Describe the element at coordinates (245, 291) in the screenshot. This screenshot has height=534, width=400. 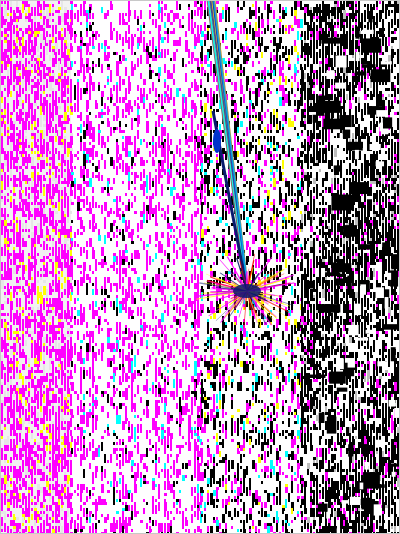
I see `starburst` at that location.